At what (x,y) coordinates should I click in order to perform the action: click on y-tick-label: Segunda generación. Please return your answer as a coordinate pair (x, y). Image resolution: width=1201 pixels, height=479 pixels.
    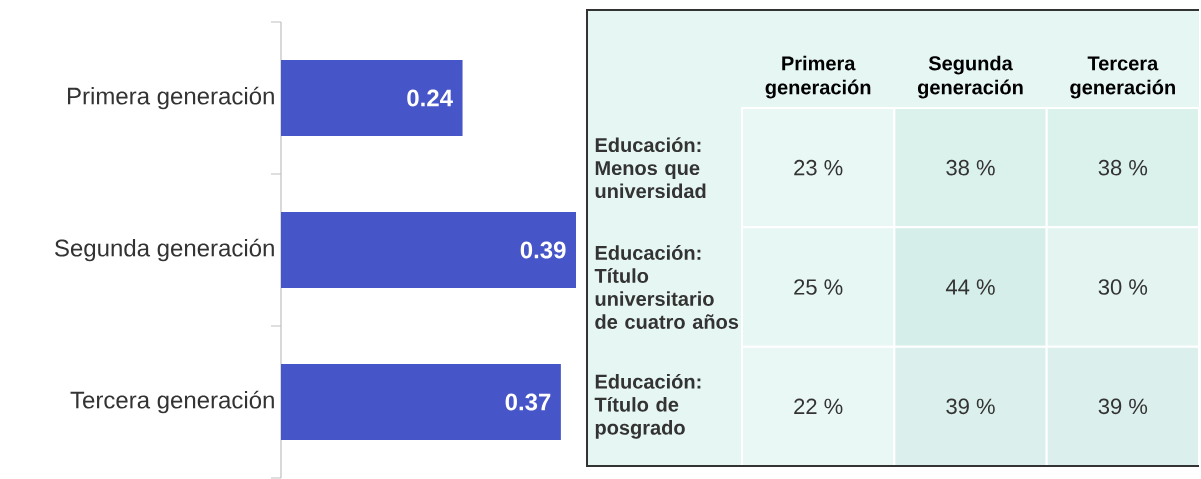
    Looking at the image, I should click on (164, 250).